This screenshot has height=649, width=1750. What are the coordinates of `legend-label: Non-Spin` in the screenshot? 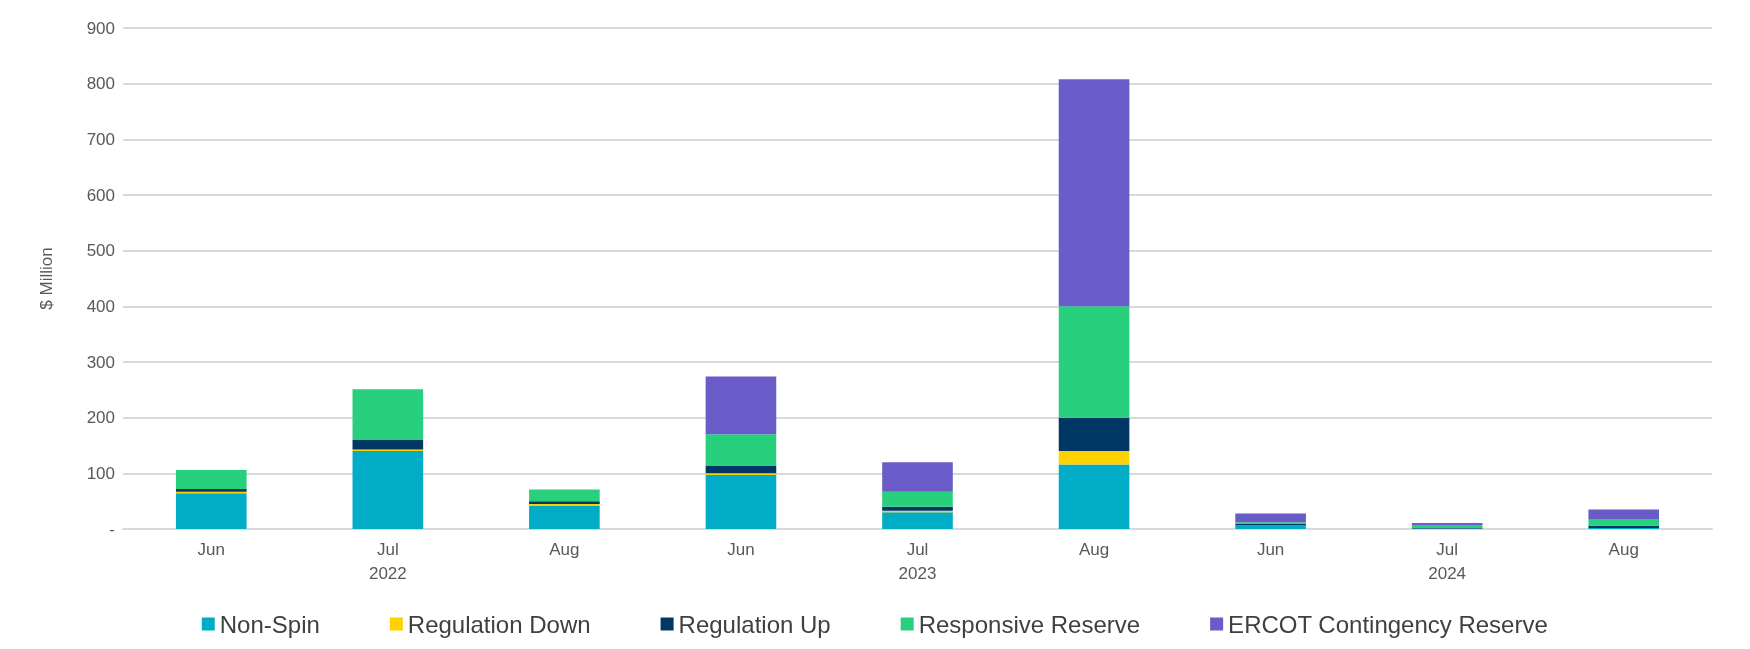 It's located at (269, 624).